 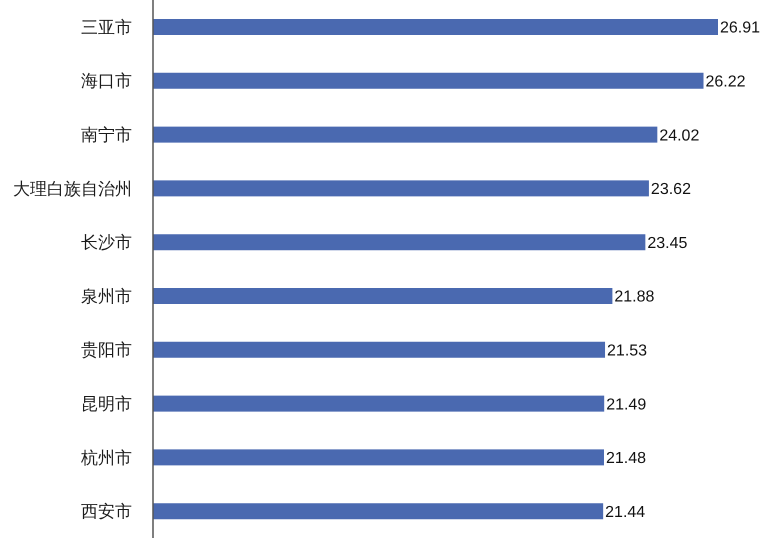 What do you see at coordinates (626, 459) in the screenshot?
I see `data-label: 21.48` at bounding box center [626, 459].